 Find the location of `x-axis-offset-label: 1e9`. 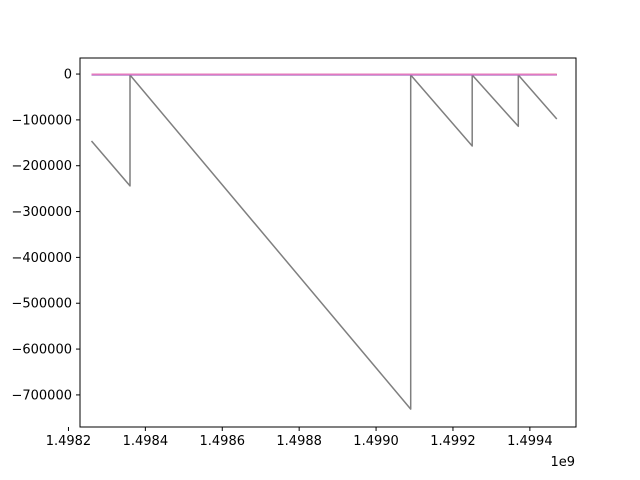

x-axis-offset-label: 1e9 is located at coordinates (562, 462).